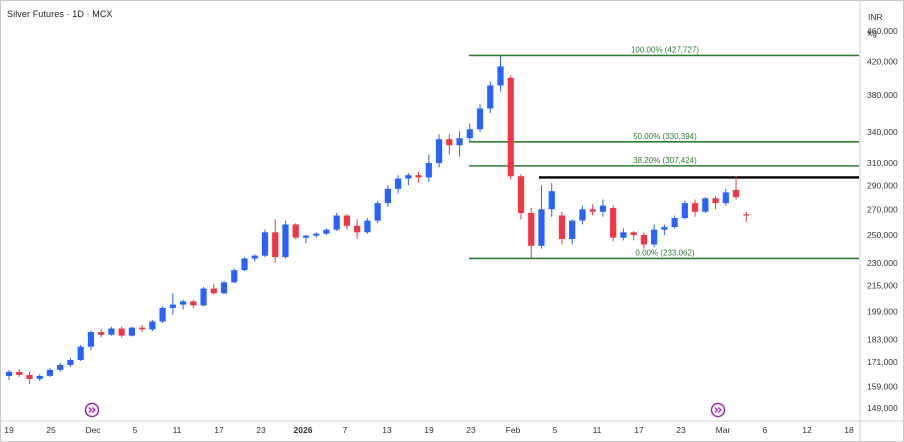 This screenshot has width=904, height=442. I want to click on double-chevron-icon, so click(92, 410).